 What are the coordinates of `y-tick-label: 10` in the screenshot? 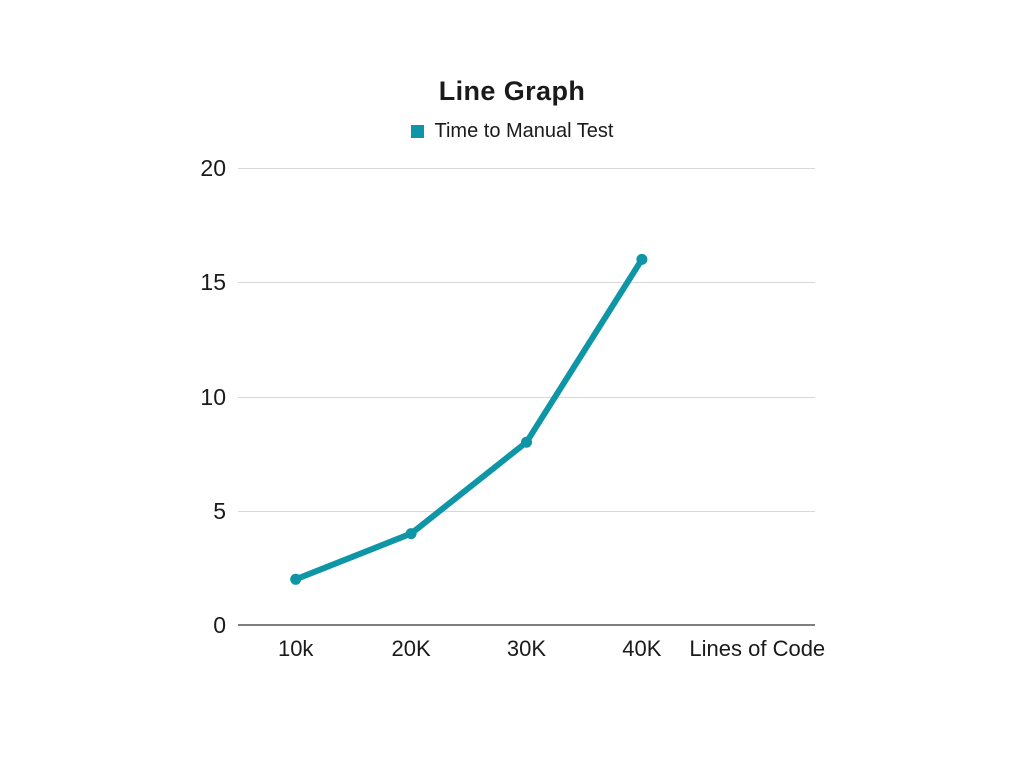 It's located at (213, 396).